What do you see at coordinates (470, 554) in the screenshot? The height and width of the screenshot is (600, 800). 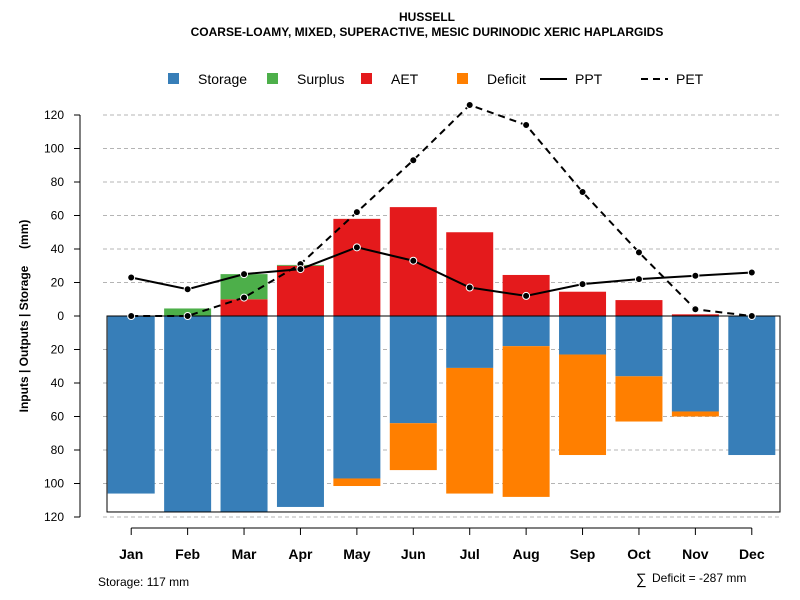 I see `x-tick-label-jul: Jul` at bounding box center [470, 554].